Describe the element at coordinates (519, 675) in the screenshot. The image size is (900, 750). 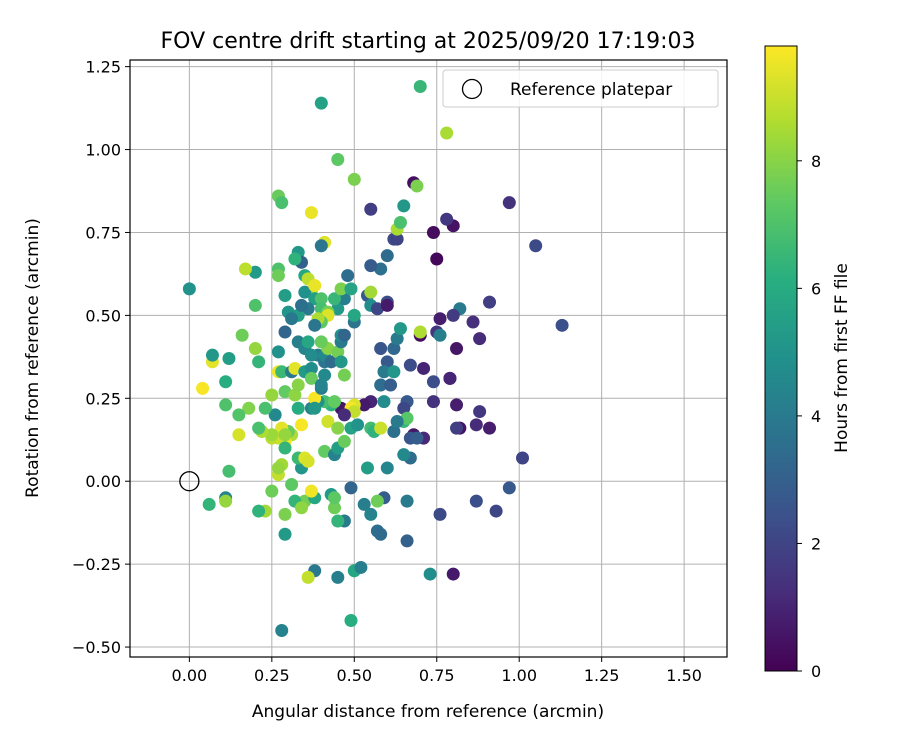
I see `x-tick-label: 1.00` at that location.